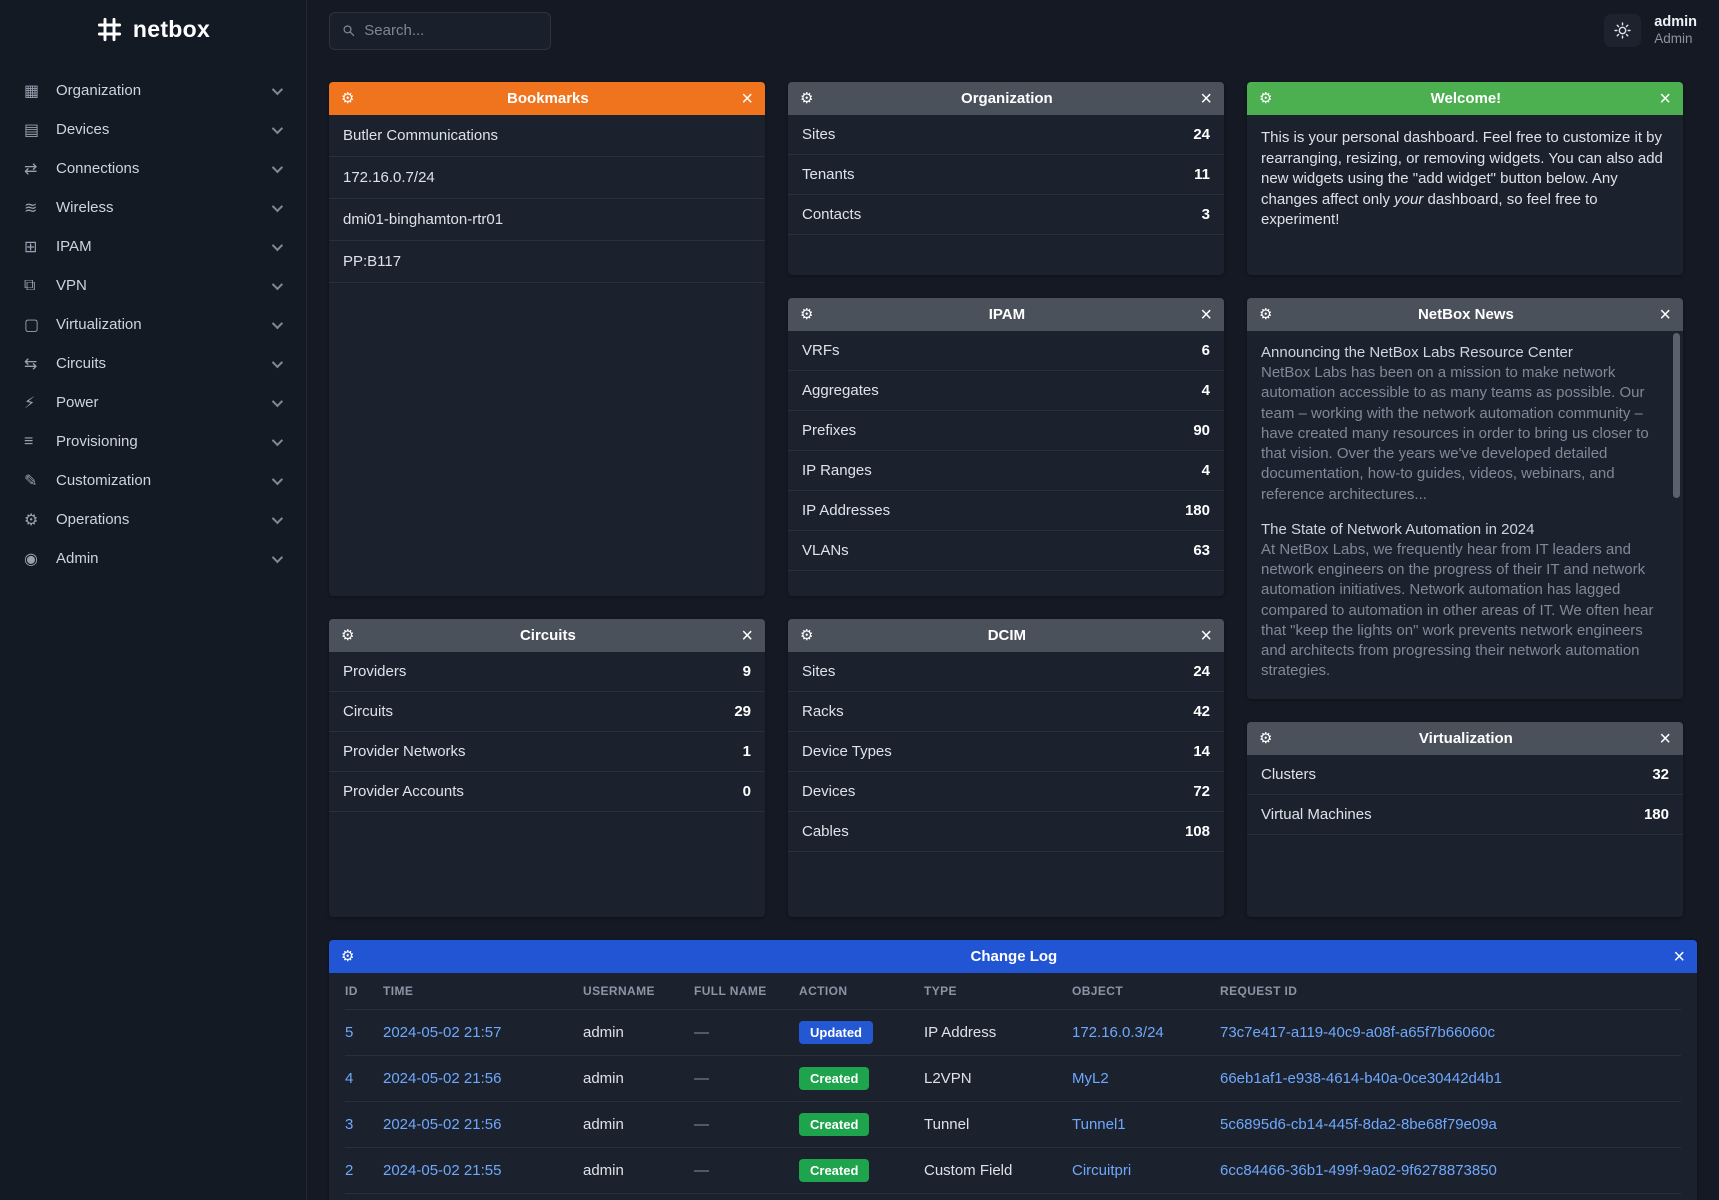 This screenshot has height=1200, width=1719. I want to click on sidebar-item-virtualization: ▢ Virtualization, so click(153, 324).